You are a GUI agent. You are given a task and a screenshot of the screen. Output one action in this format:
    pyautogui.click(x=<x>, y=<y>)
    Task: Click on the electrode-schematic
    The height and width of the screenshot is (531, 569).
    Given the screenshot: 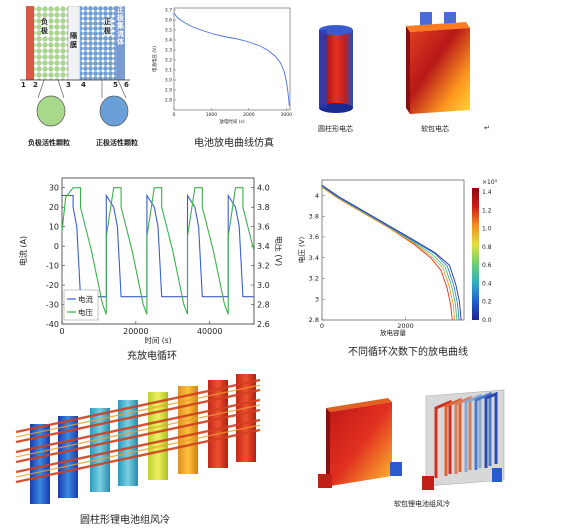 What is the action you would take?
    pyautogui.click(x=75, y=66)
    